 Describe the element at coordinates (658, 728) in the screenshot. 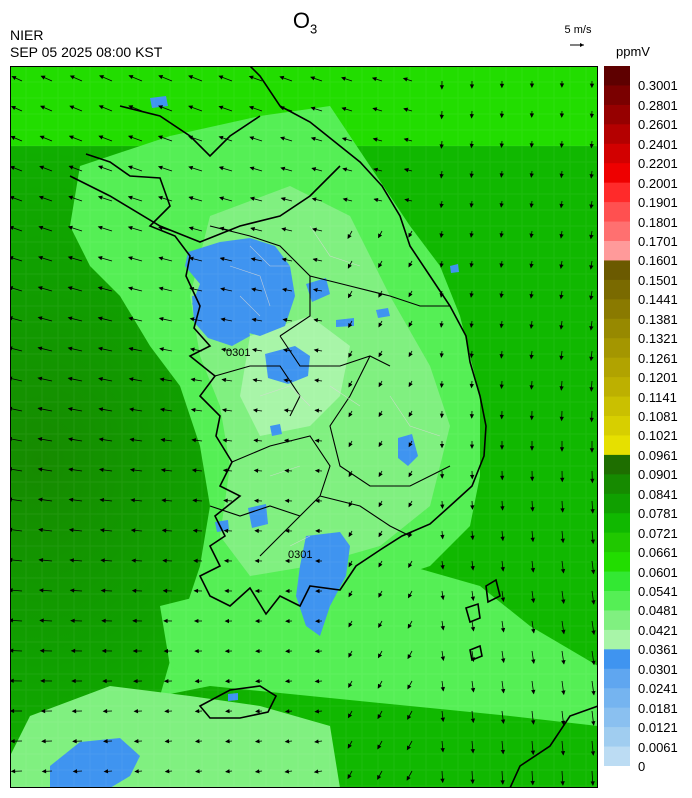

I see `legend-label: 0.0121` at that location.